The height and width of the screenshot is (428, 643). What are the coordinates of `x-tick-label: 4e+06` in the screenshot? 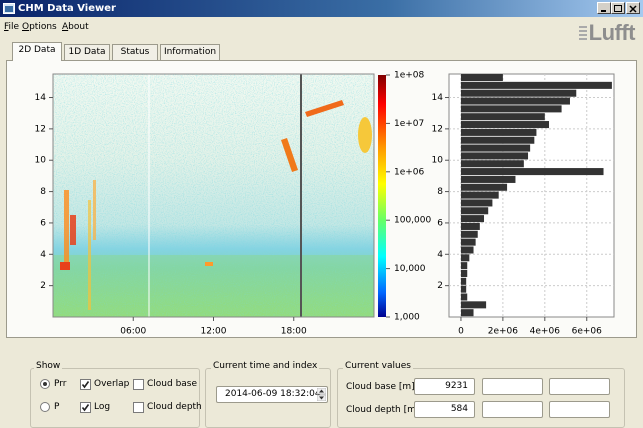 It's located at (545, 332).